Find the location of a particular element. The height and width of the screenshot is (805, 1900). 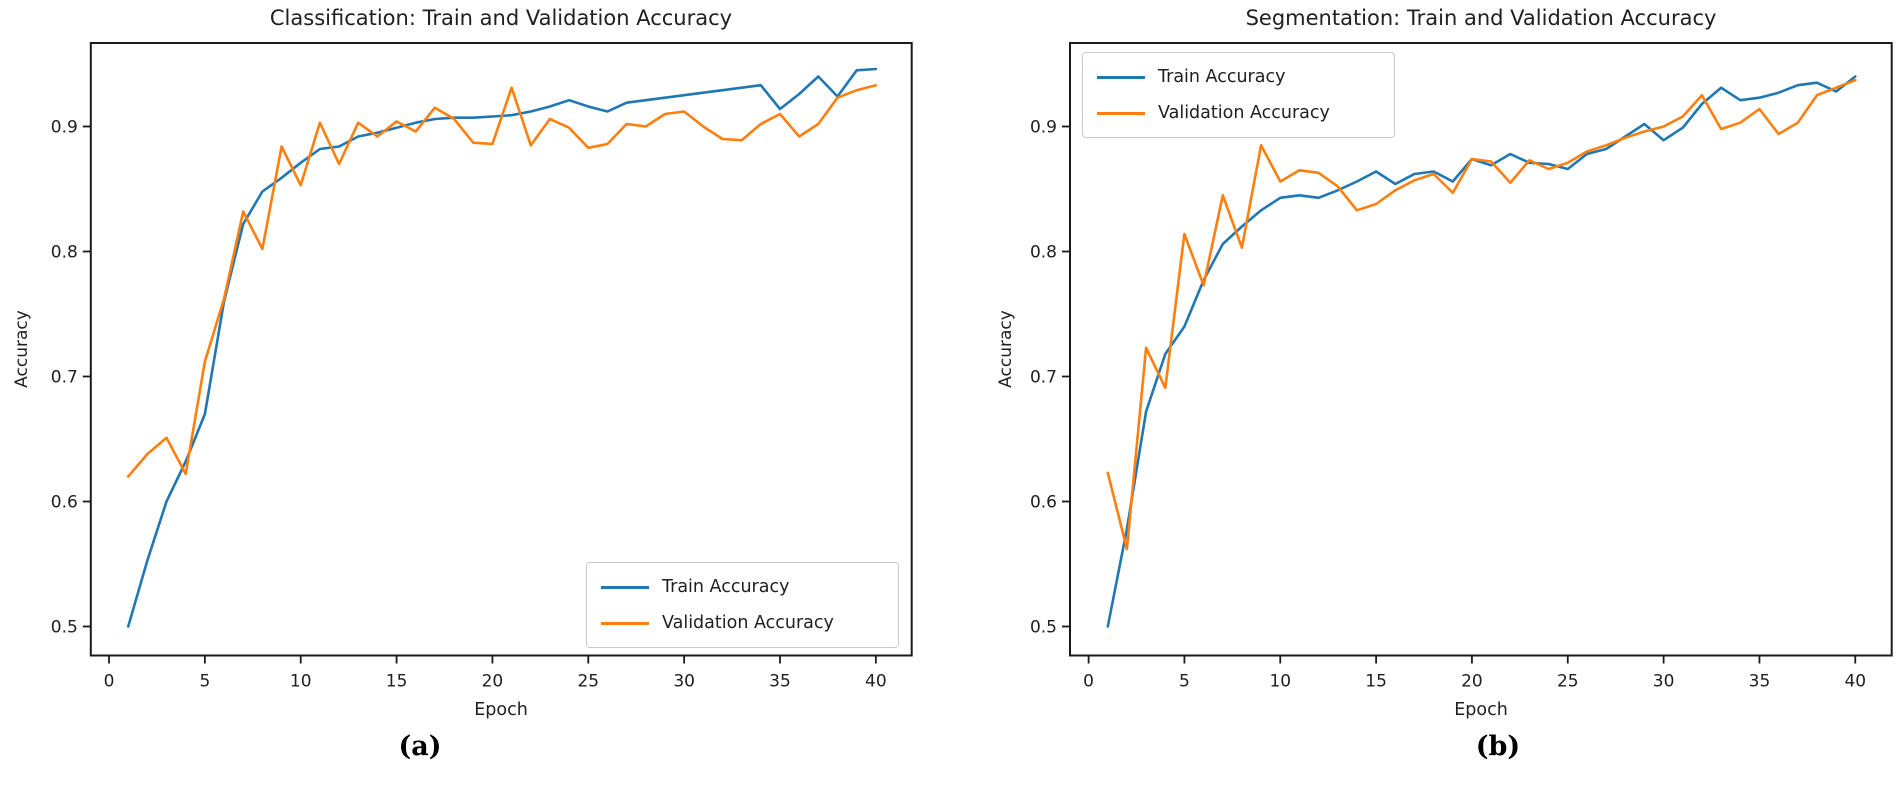

classification-x-axis-label: Epoch is located at coordinates (501, 710).